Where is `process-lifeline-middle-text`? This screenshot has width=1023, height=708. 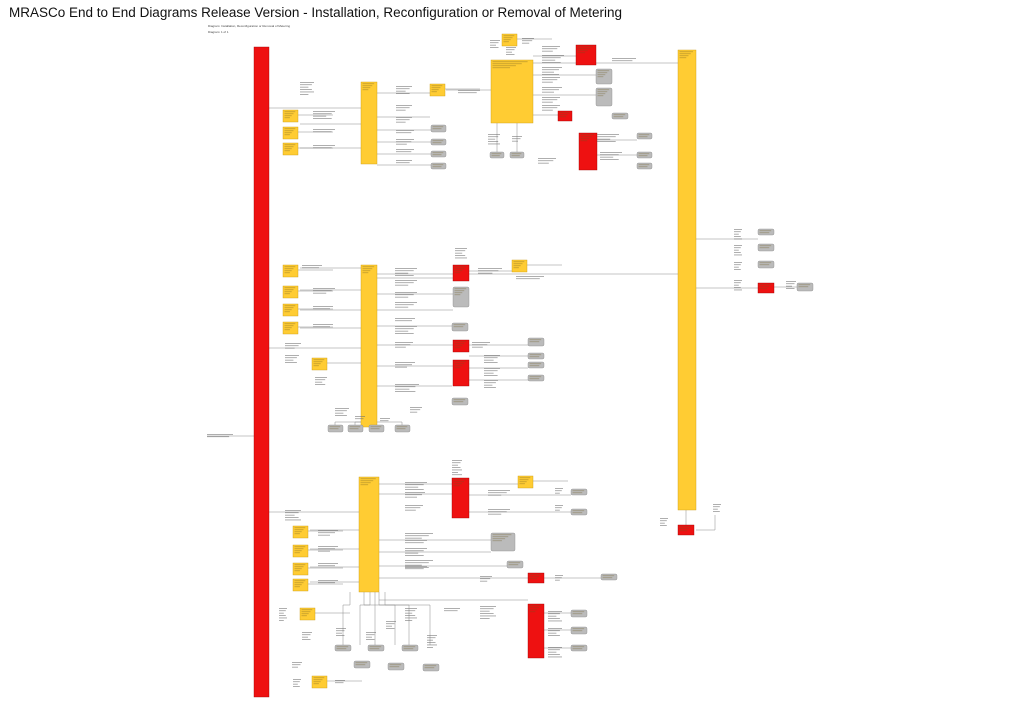 process-lifeline-middle-text is located at coordinates (367, 269).